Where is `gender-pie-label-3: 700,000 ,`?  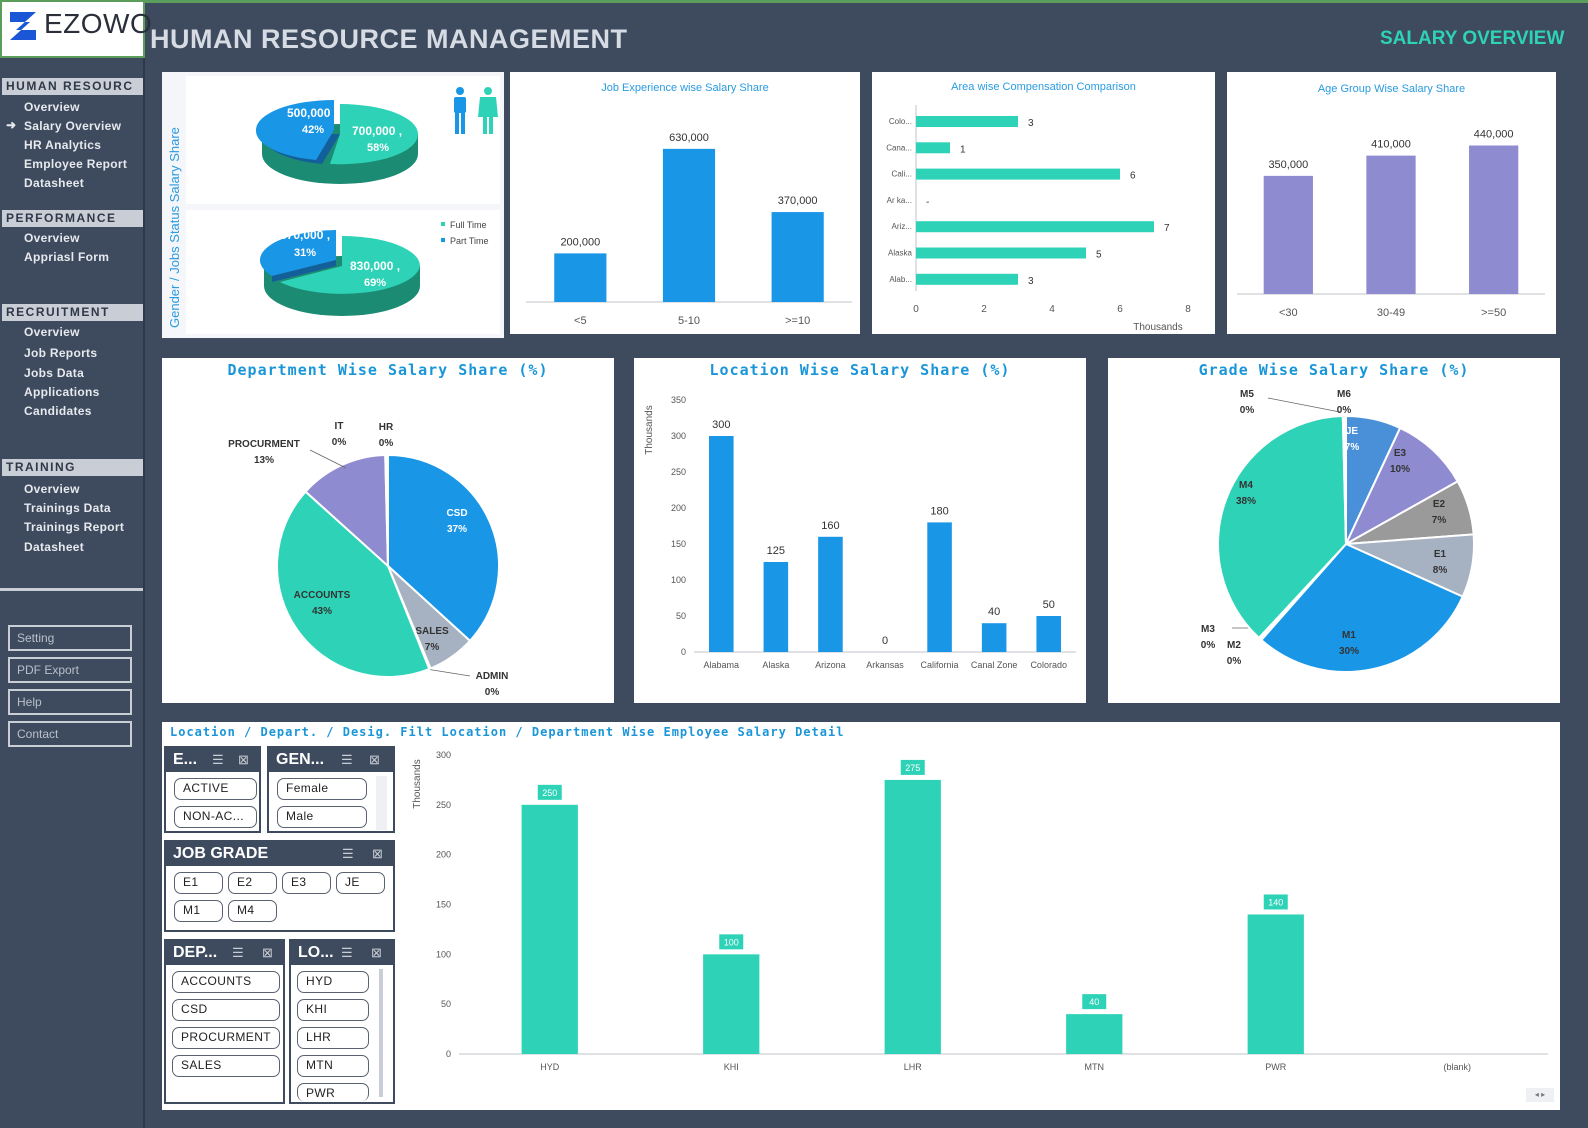
gender-pie-label-3: 700,000 , is located at coordinates (377, 131).